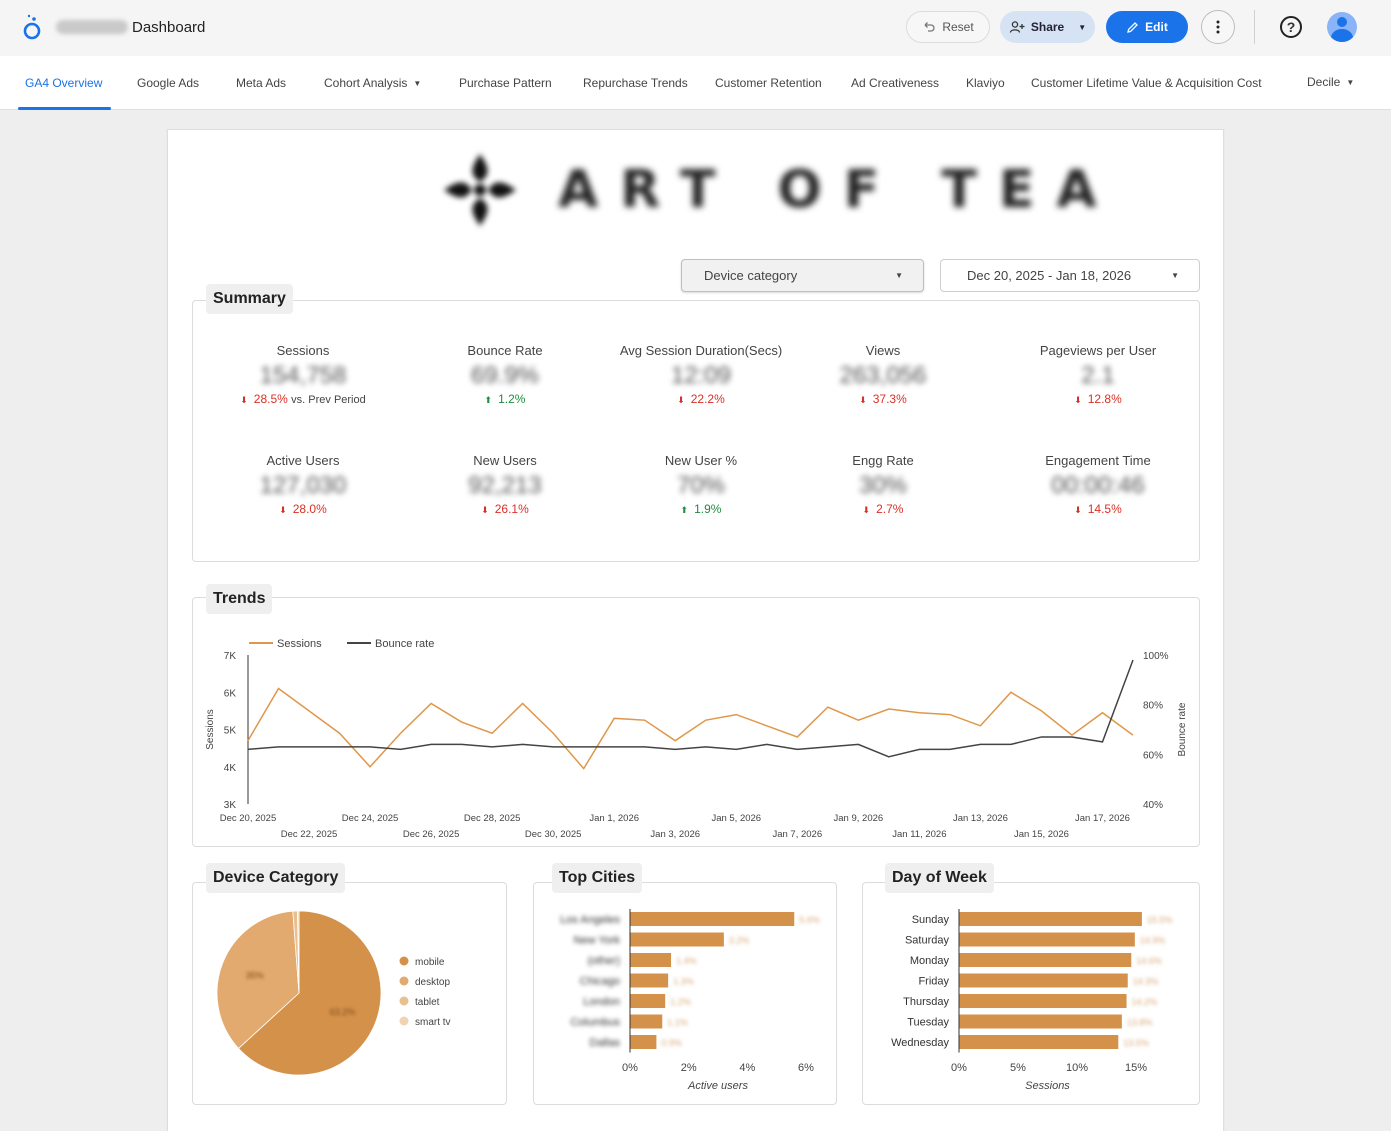  Describe the element at coordinates (168, 83) in the screenshot. I see `tab-google-ads: Google Ads` at that location.